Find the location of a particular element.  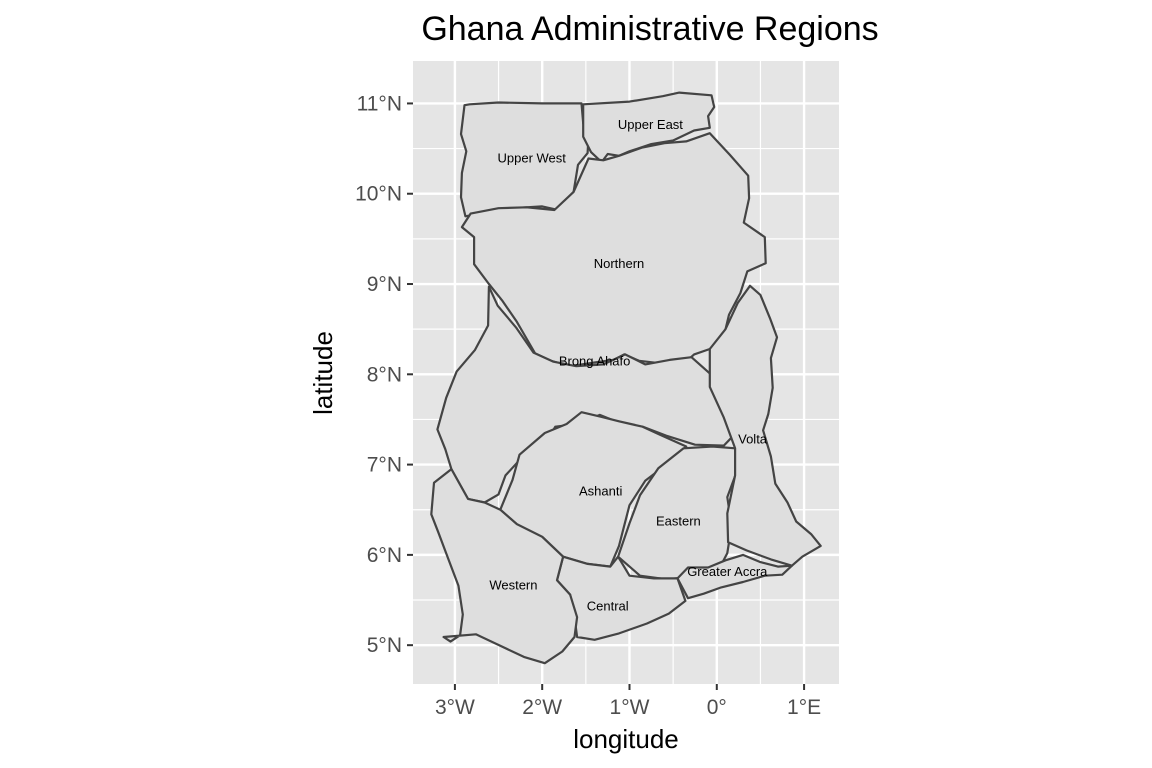

x-tick-label: 1°W is located at coordinates (630, 707).